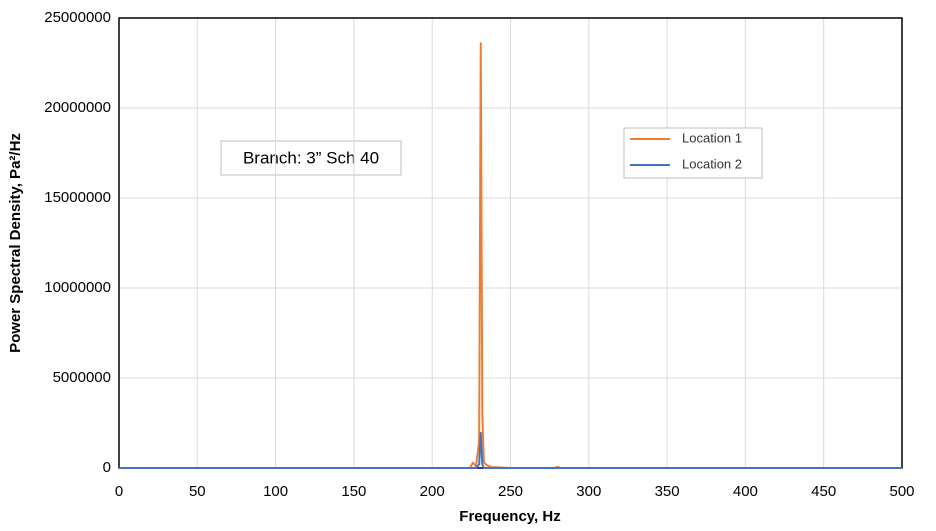 The height and width of the screenshot is (531, 936). I want to click on annotation-box, so click(311, 158).